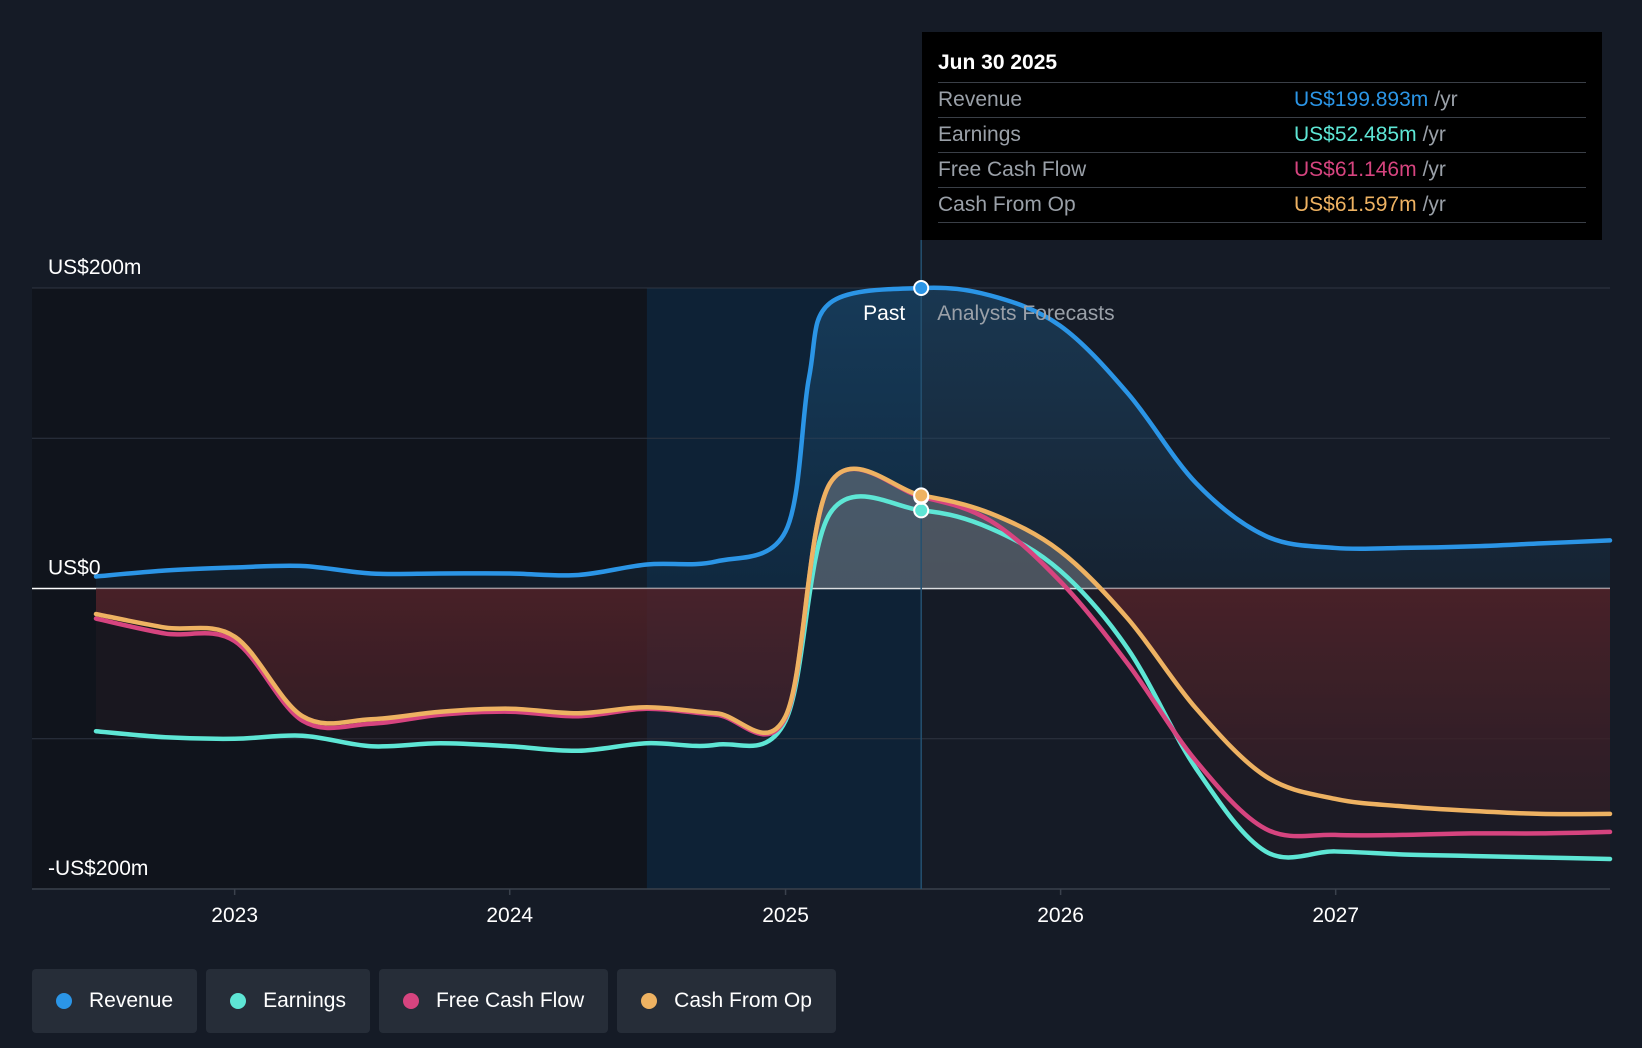 The width and height of the screenshot is (1642, 1048). What do you see at coordinates (510, 1000) in the screenshot?
I see `legend-label: Free Cash Flow` at bounding box center [510, 1000].